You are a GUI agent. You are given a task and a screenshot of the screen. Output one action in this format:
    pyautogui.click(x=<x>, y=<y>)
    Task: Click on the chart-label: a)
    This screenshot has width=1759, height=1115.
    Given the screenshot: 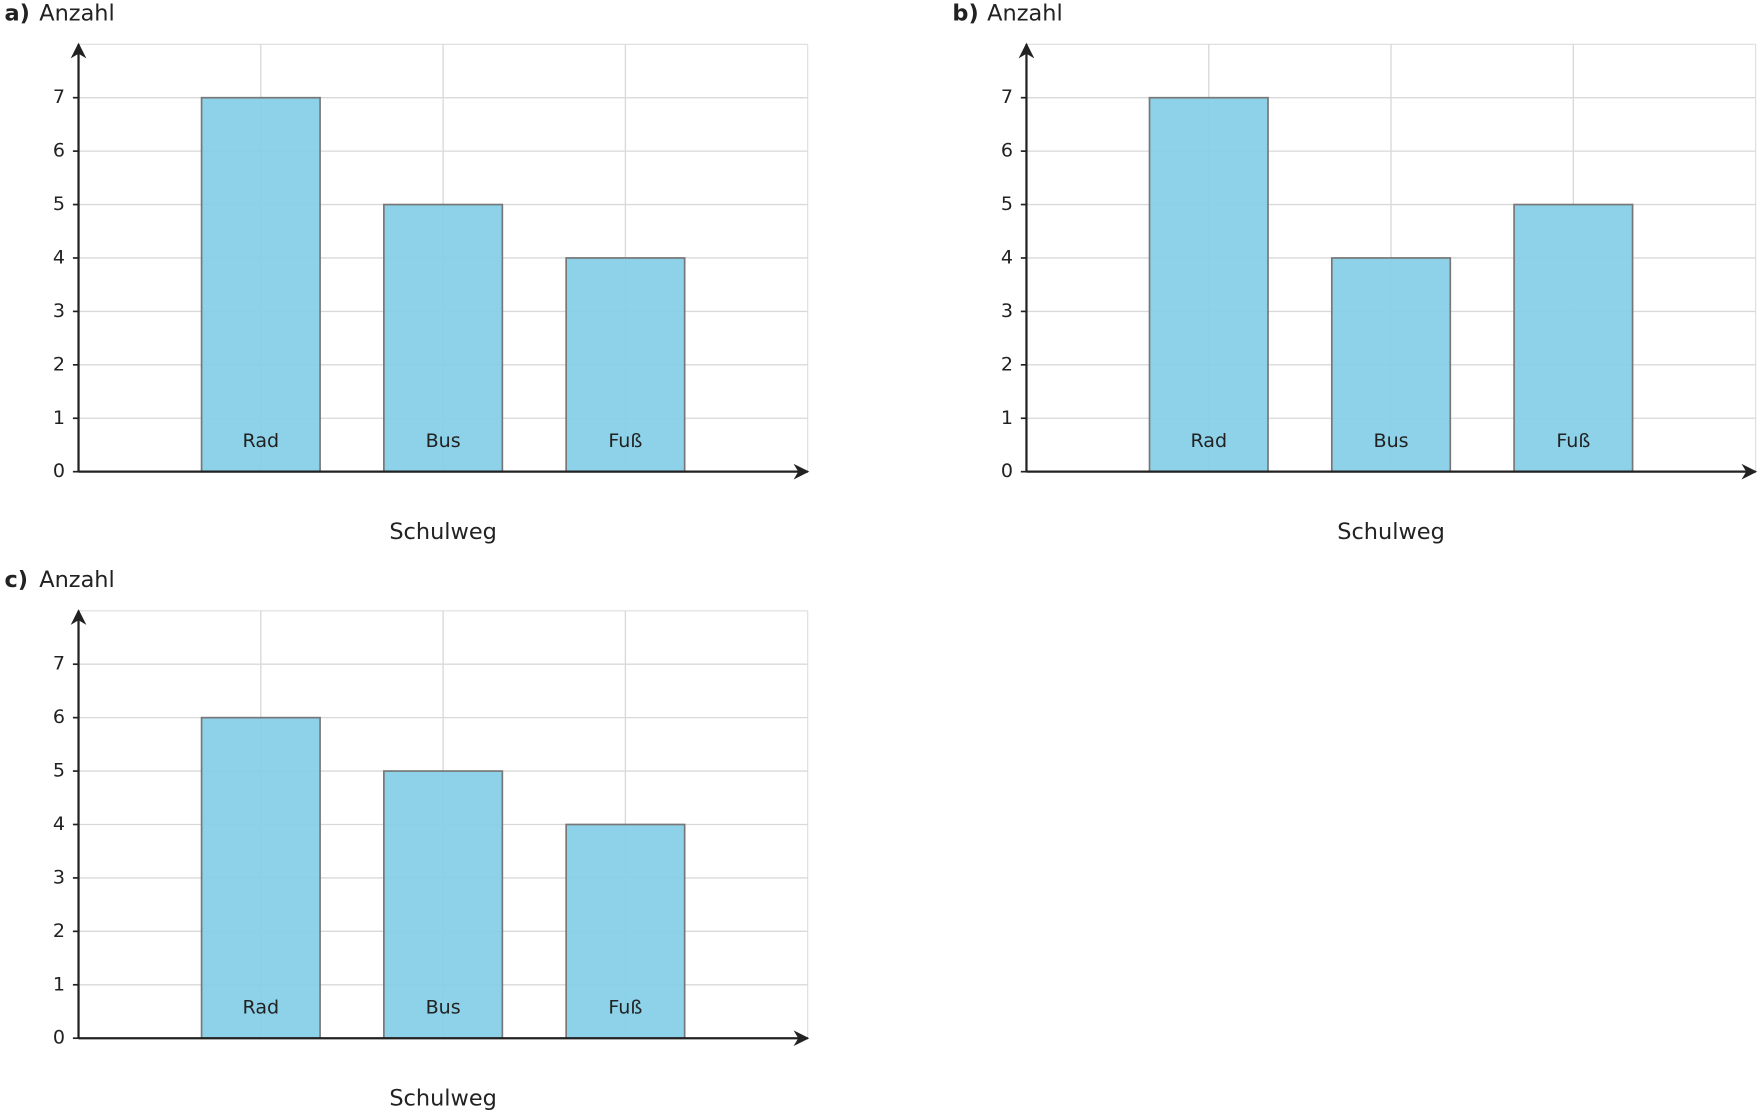 What is the action you would take?
    pyautogui.click(x=16, y=13)
    